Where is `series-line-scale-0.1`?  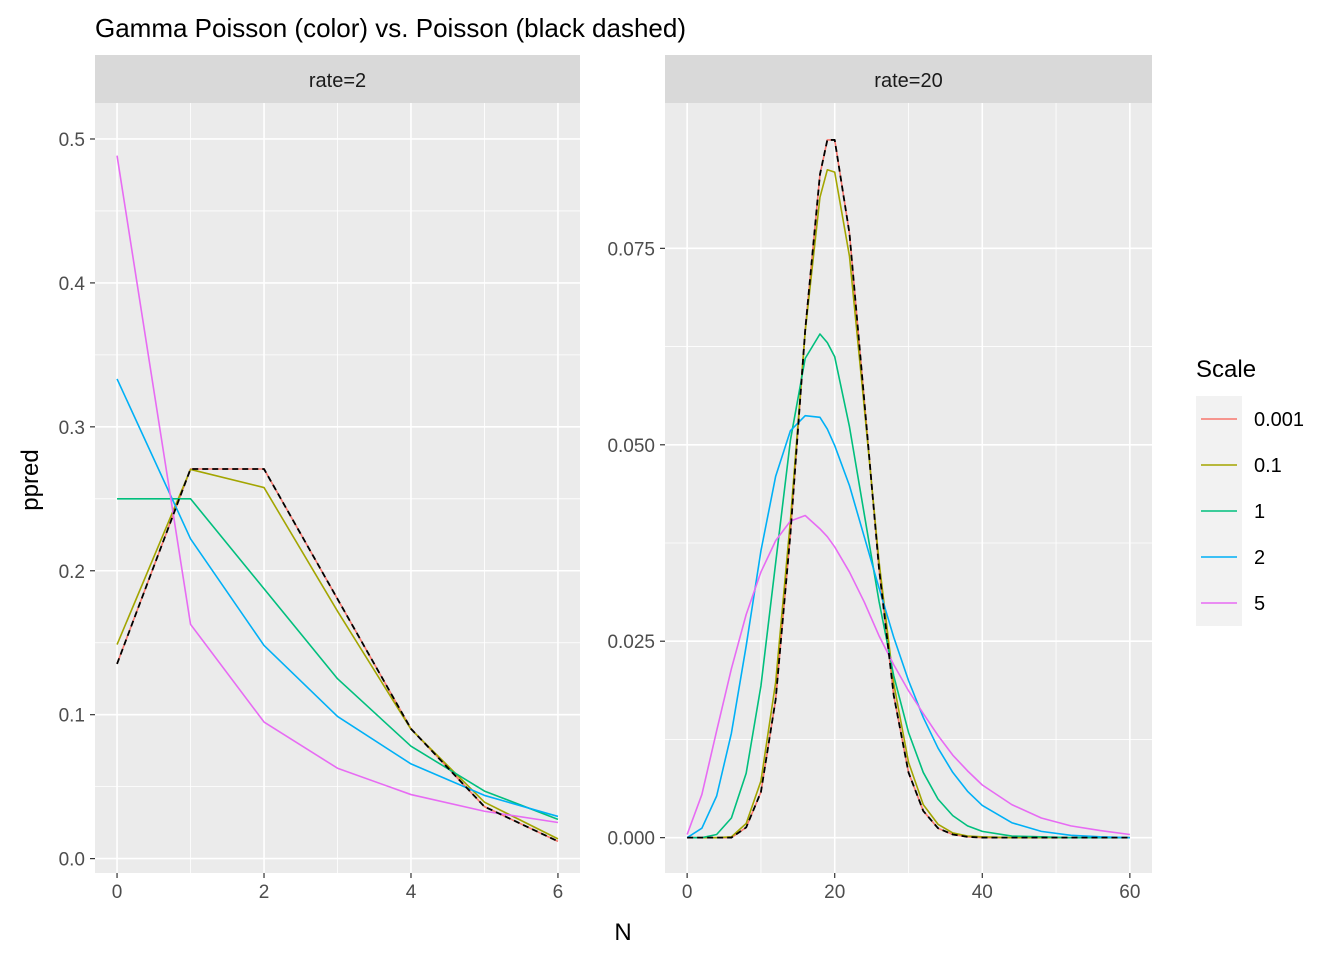
series-line-scale-0.1 is located at coordinates (337, 654).